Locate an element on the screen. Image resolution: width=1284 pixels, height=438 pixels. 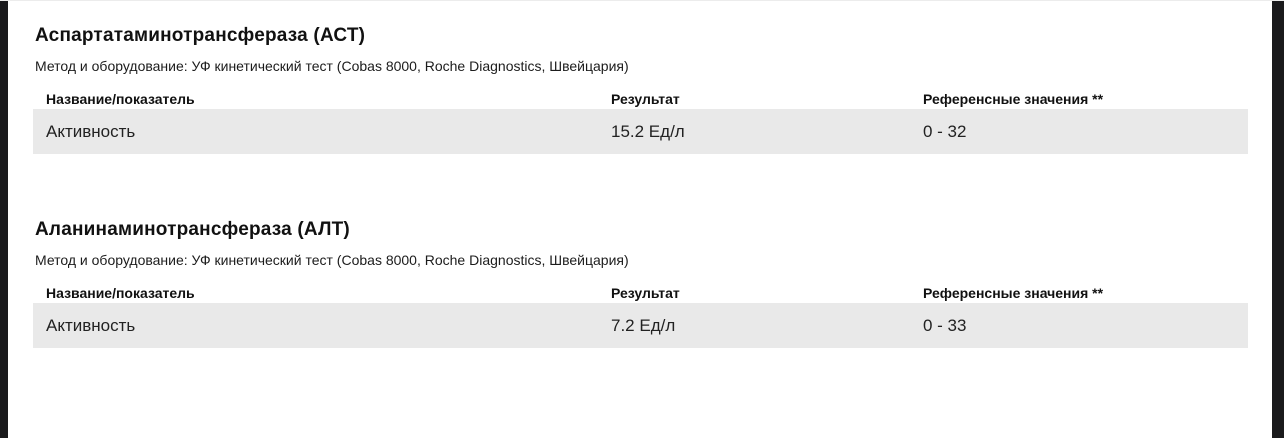
cell-reference-range: 0 - 33 is located at coordinates (945, 325).